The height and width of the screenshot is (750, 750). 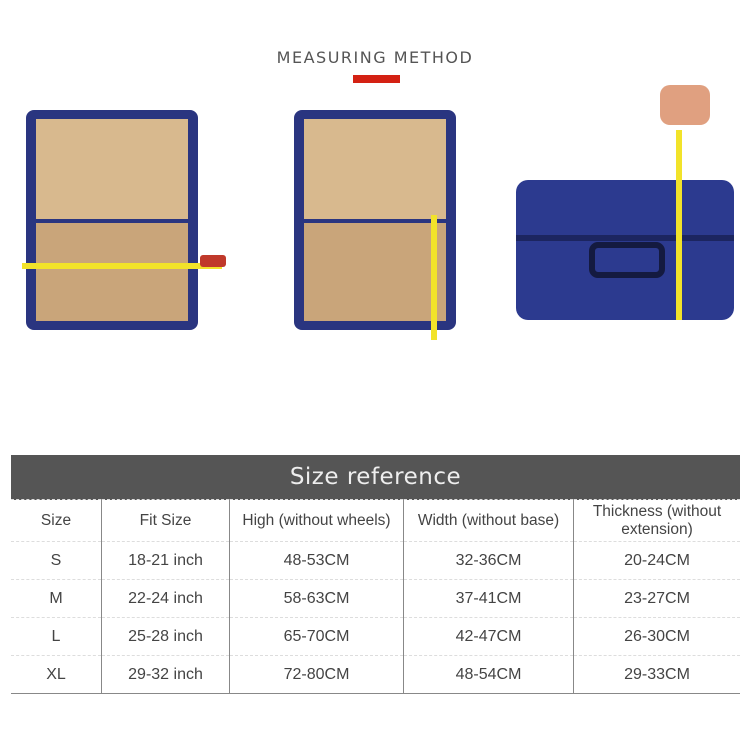 What do you see at coordinates (656, 520) in the screenshot?
I see `column-header: Thickness (without extension)` at bounding box center [656, 520].